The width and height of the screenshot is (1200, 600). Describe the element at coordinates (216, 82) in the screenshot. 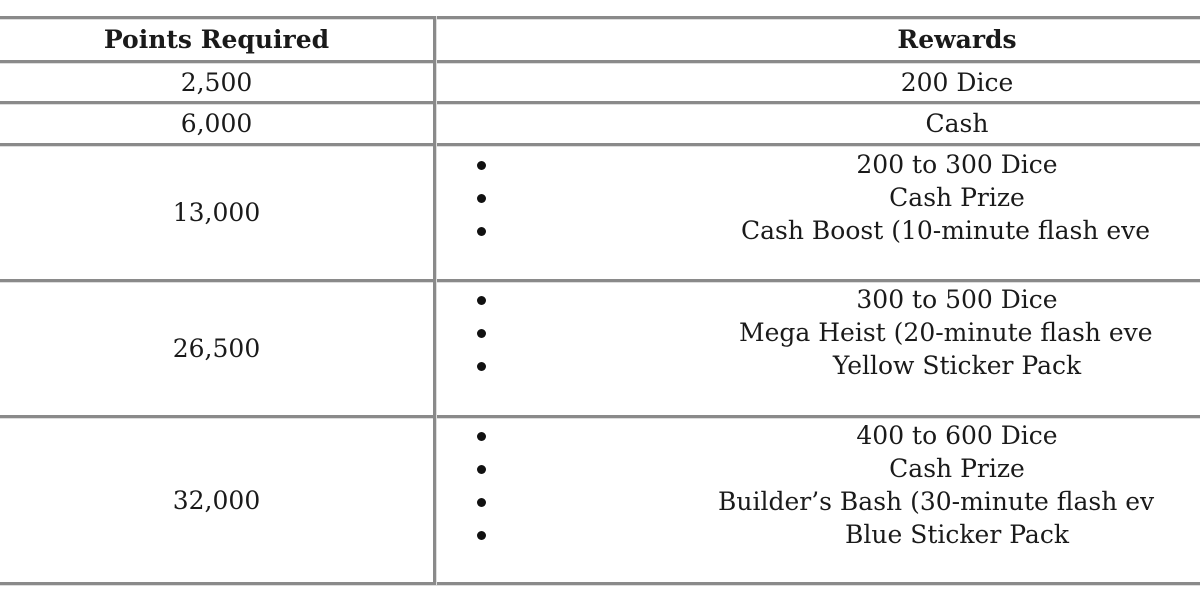

I see `points-cell: 2,500` at that location.